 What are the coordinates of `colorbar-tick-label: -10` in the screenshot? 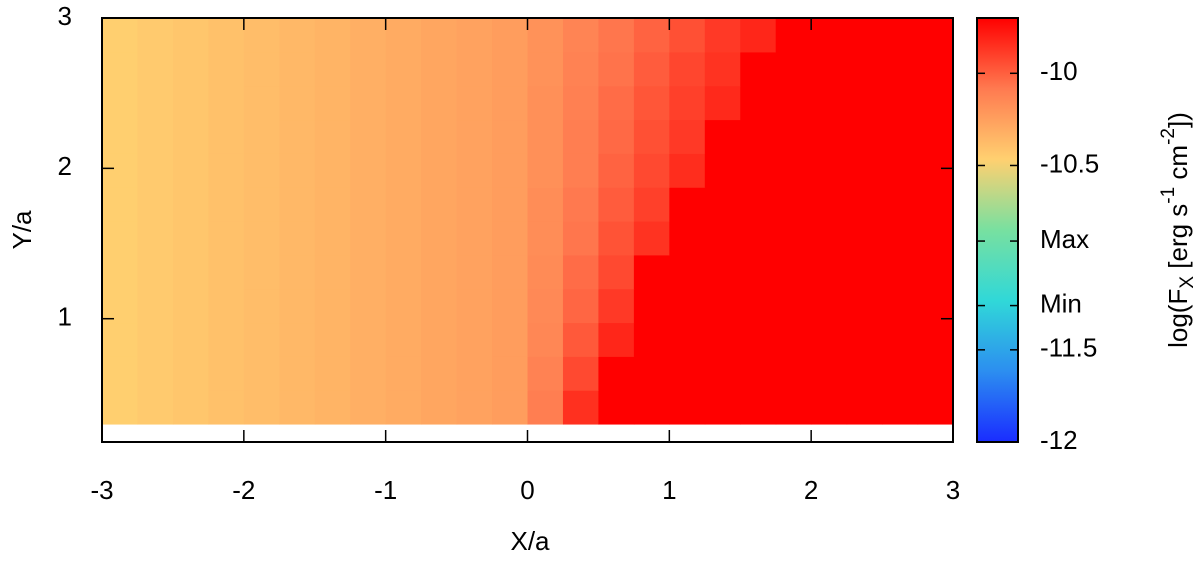 It's located at (1059, 71).